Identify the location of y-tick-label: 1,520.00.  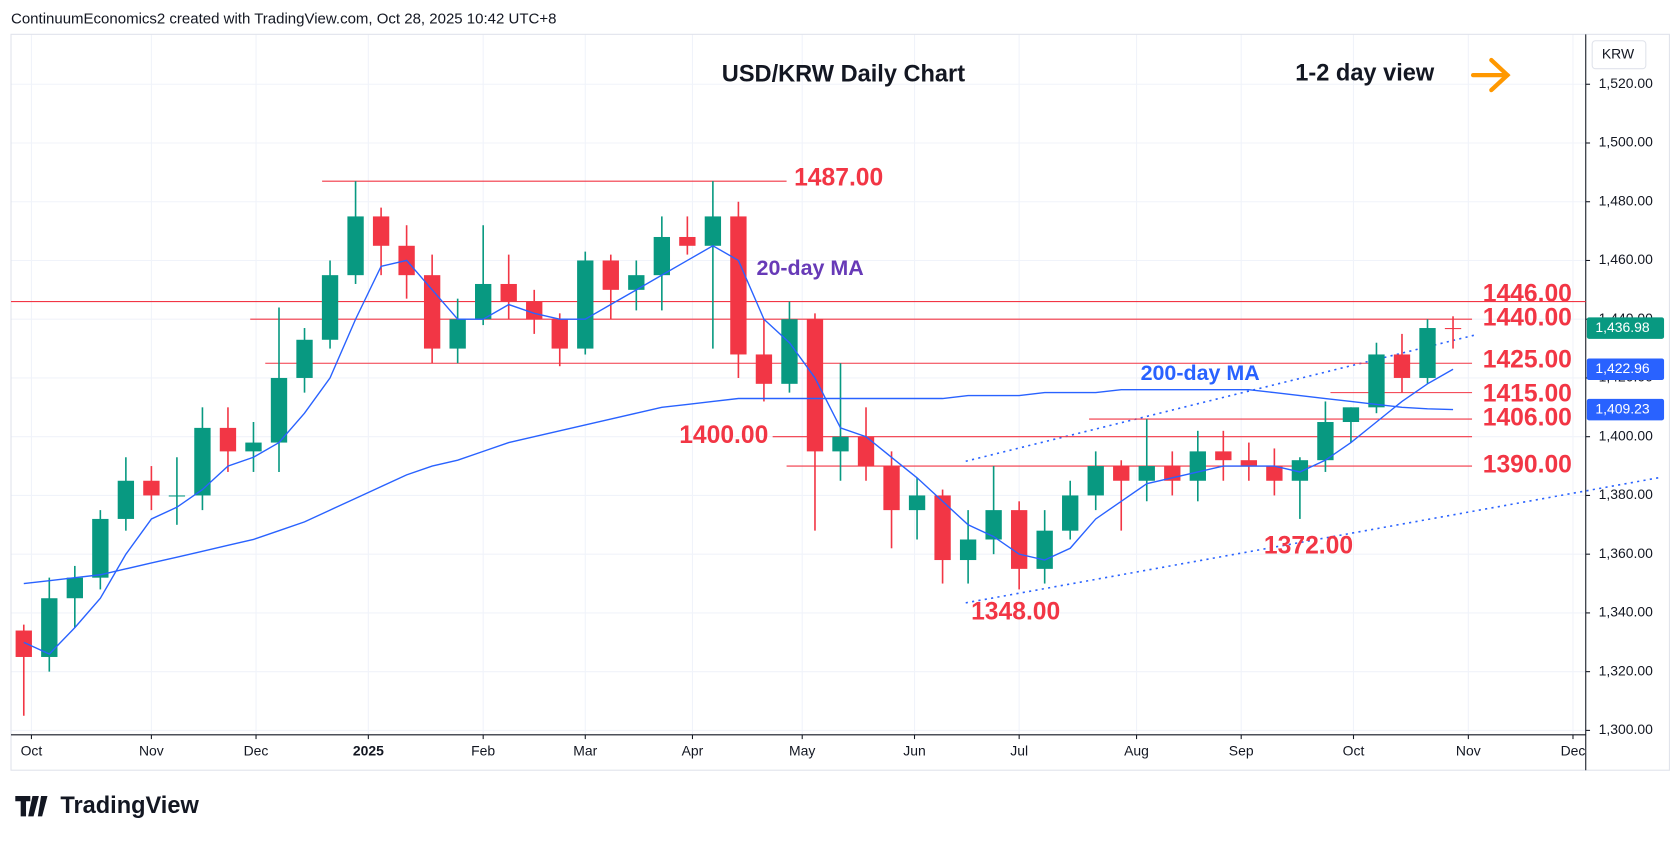
(1626, 83).